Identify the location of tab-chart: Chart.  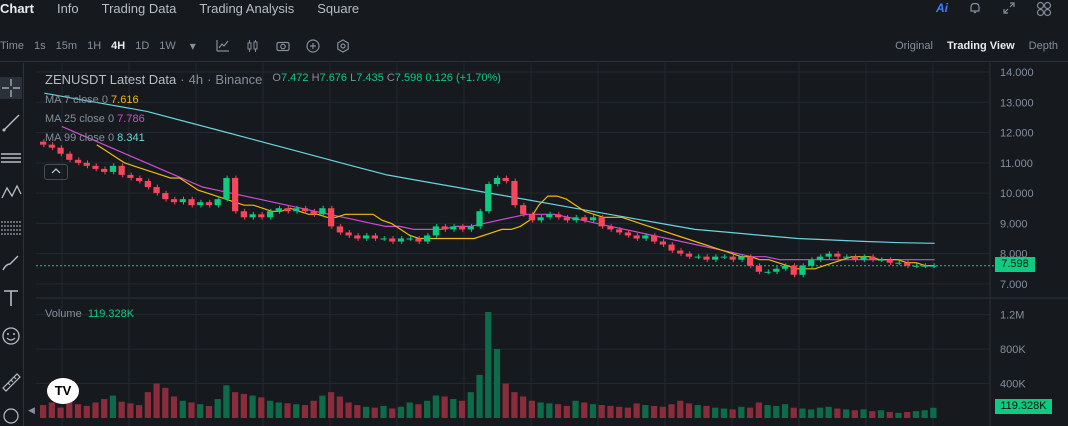
(17, 8).